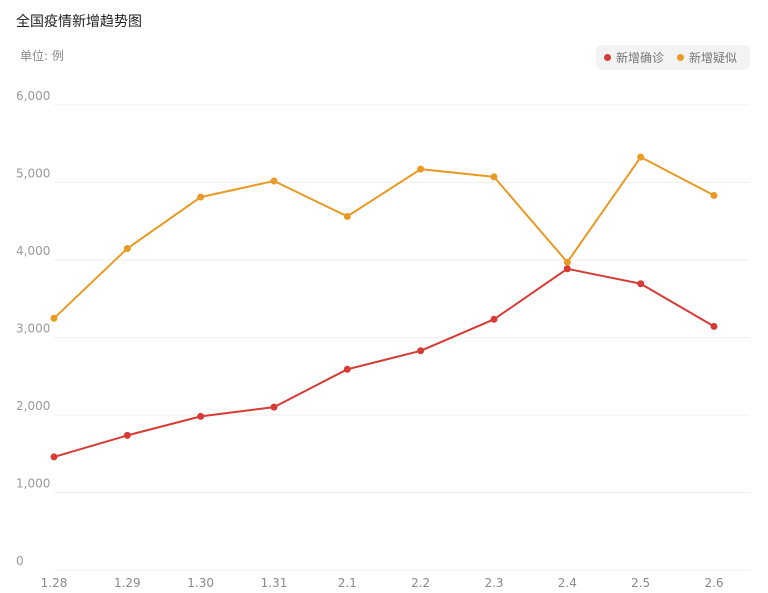 This screenshot has width=768, height=593. What do you see at coordinates (200, 583) in the screenshot?
I see `x-tick-label: 1.30` at bounding box center [200, 583].